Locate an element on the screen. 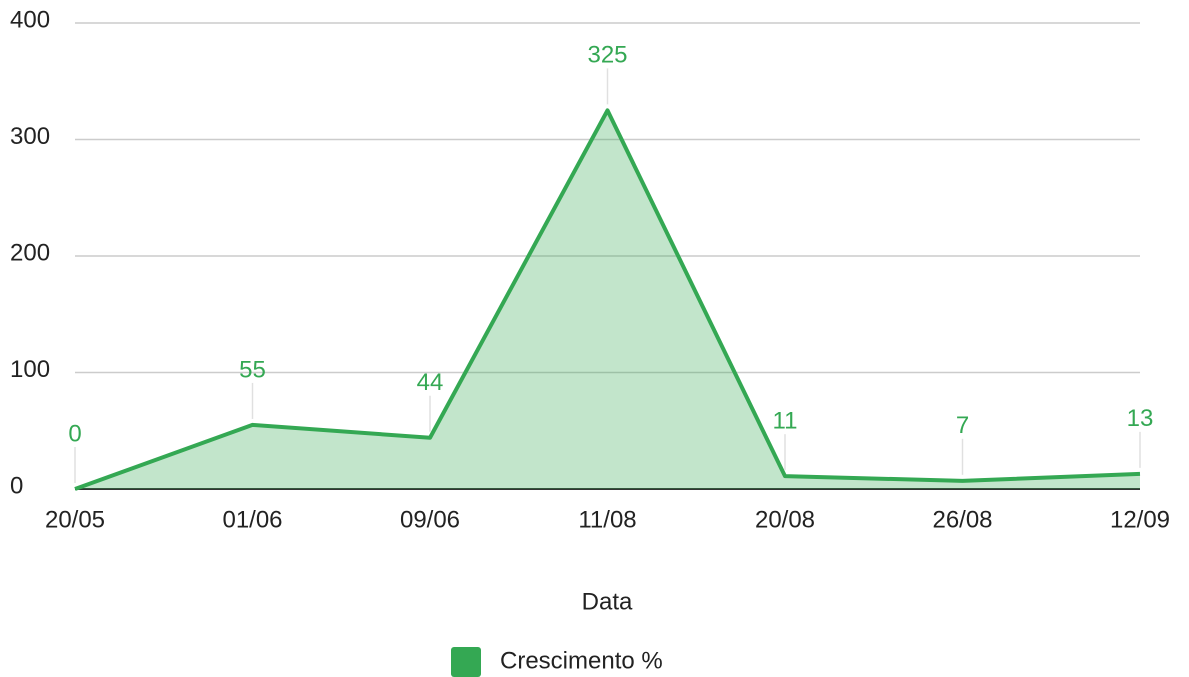  data-label: 55 is located at coordinates (252, 369).